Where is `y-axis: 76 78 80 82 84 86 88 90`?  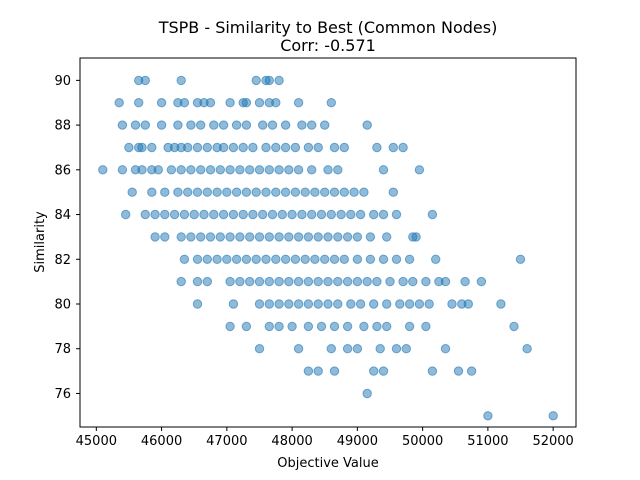
y-axis: 76 78 80 82 84 86 88 90 is located at coordinates (67, 238).